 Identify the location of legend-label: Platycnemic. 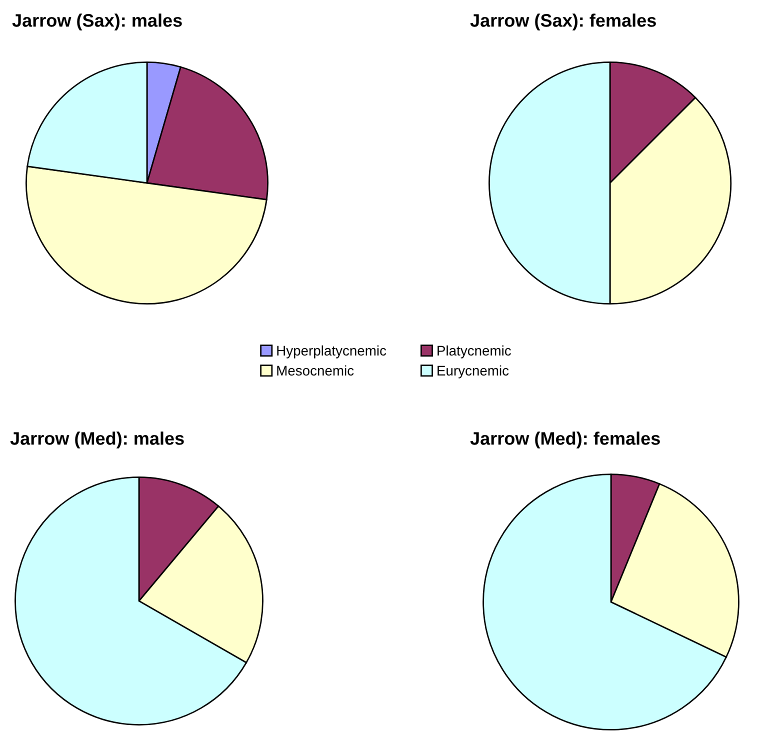
(474, 351).